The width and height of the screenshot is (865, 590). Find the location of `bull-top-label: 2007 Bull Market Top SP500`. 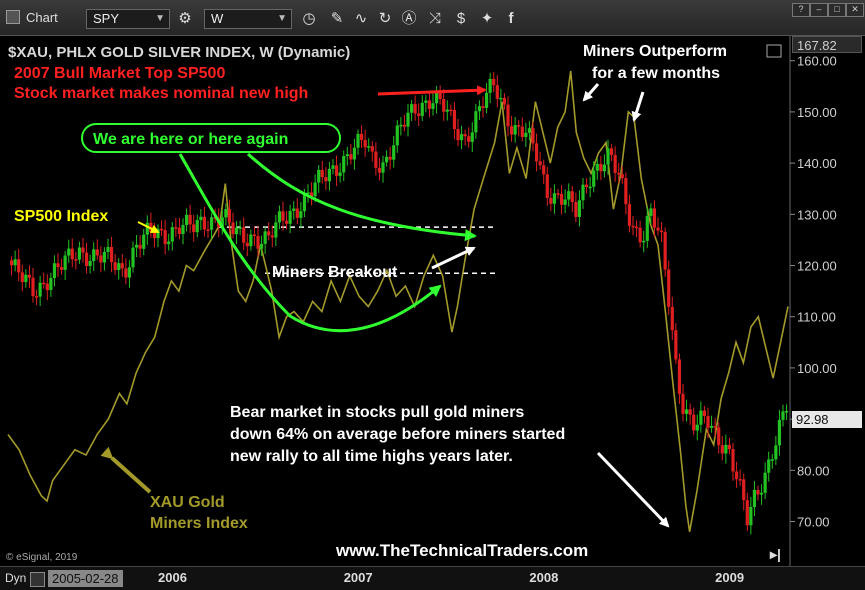

bull-top-label: 2007 Bull Market Top SP500 is located at coordinates (119, 73).